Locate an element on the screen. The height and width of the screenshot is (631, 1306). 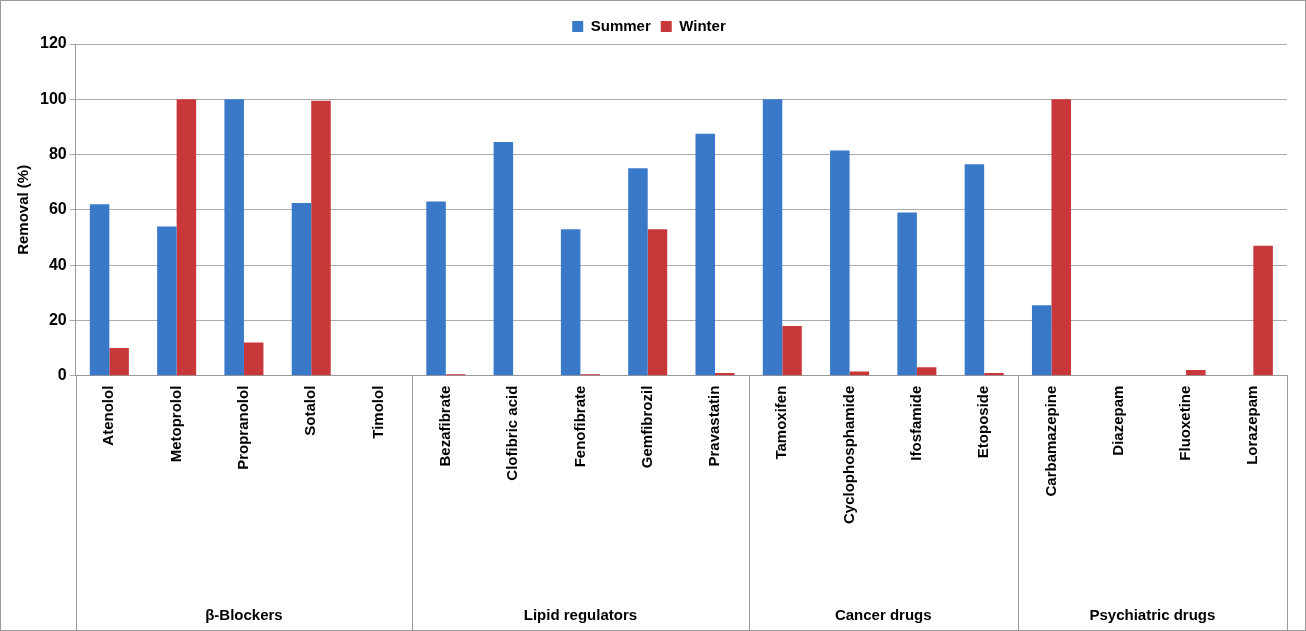
x-tick-label: Timolol is located at coordinates (377, 412).